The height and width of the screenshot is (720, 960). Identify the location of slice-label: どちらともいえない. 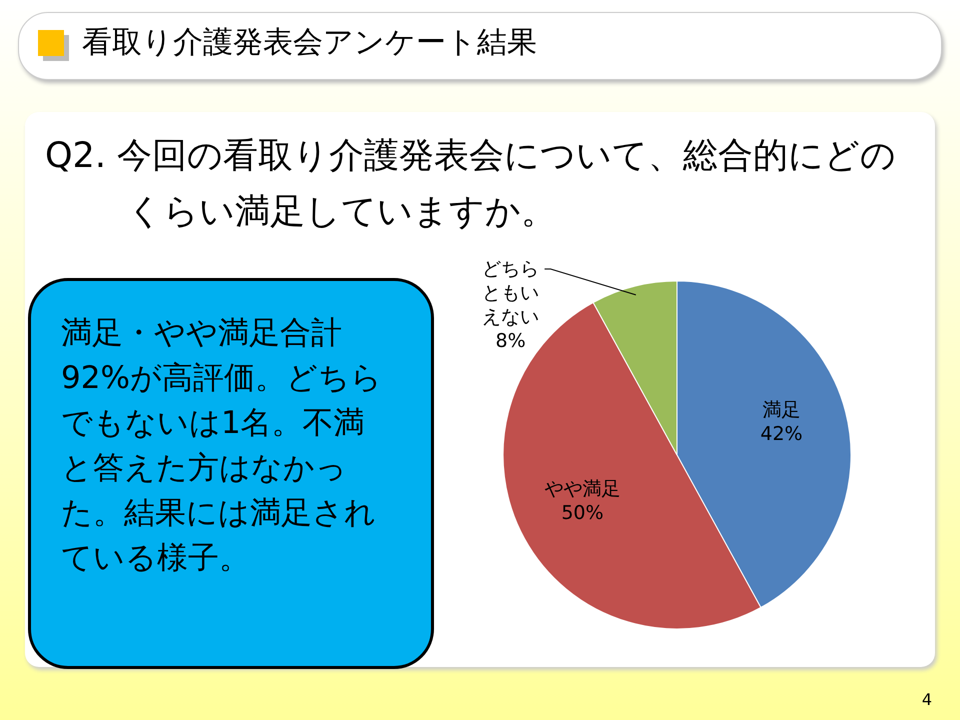
(510, 292).